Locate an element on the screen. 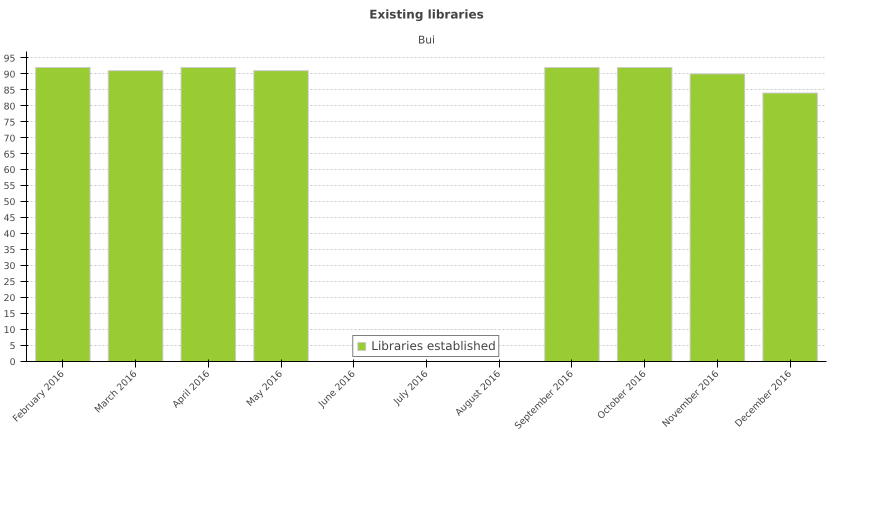 The height and width of the screenshot is (506, 880). y-tick-label: 35 is located at coordinates (10, 250).